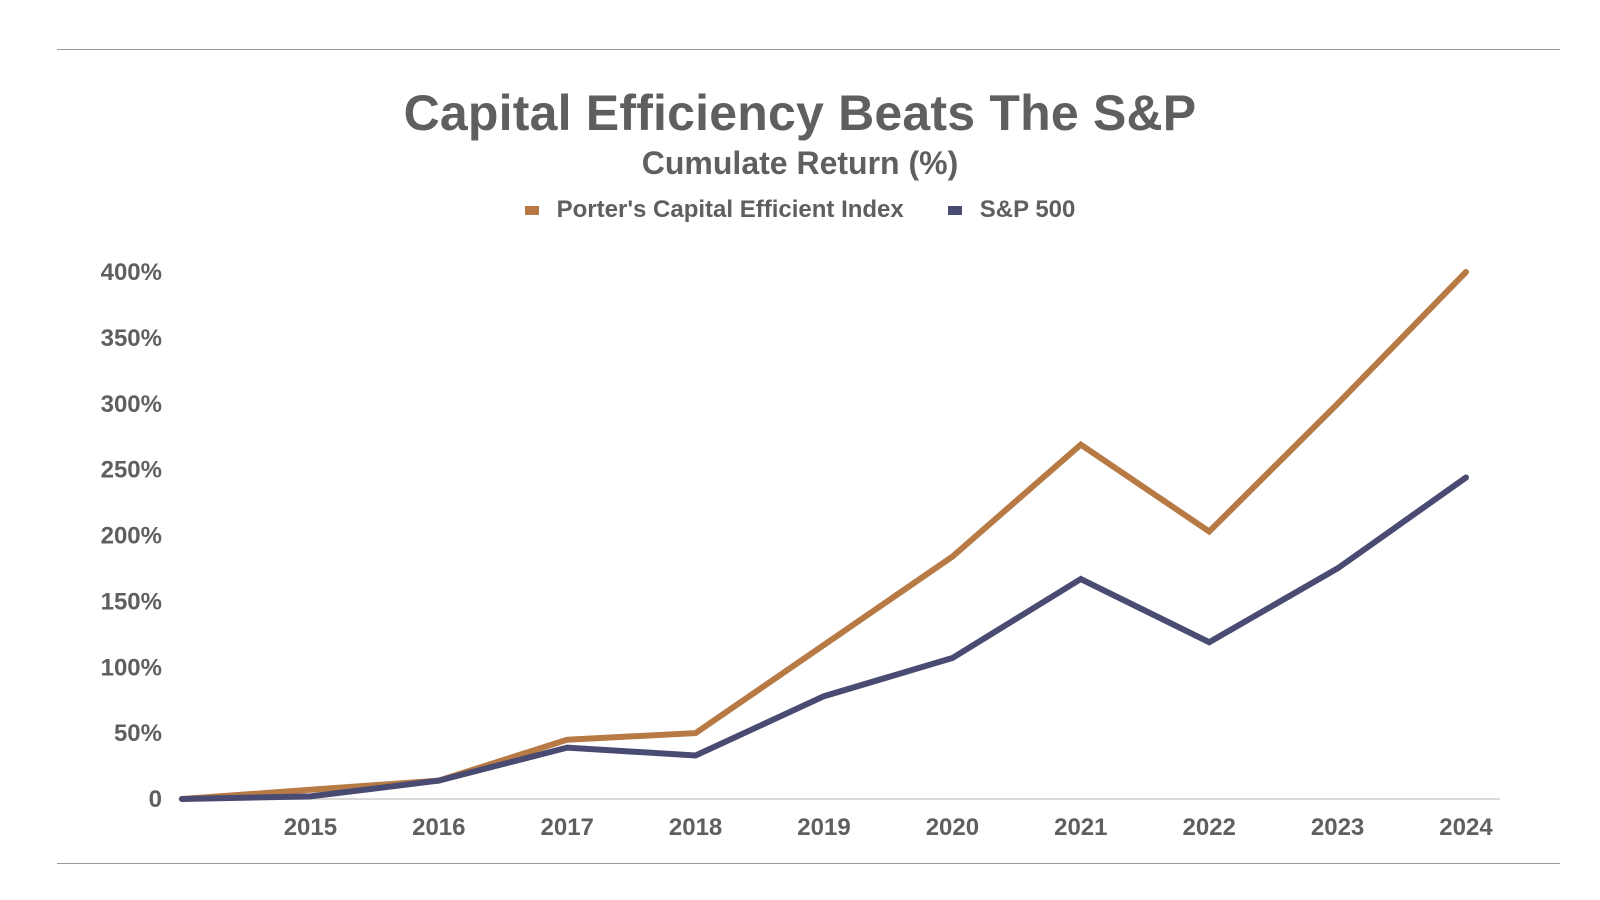  What do you see at coordinates (823, 827) in the screenshot?
I see `x-tick-label: 2019` at bounding box center [823, 827].